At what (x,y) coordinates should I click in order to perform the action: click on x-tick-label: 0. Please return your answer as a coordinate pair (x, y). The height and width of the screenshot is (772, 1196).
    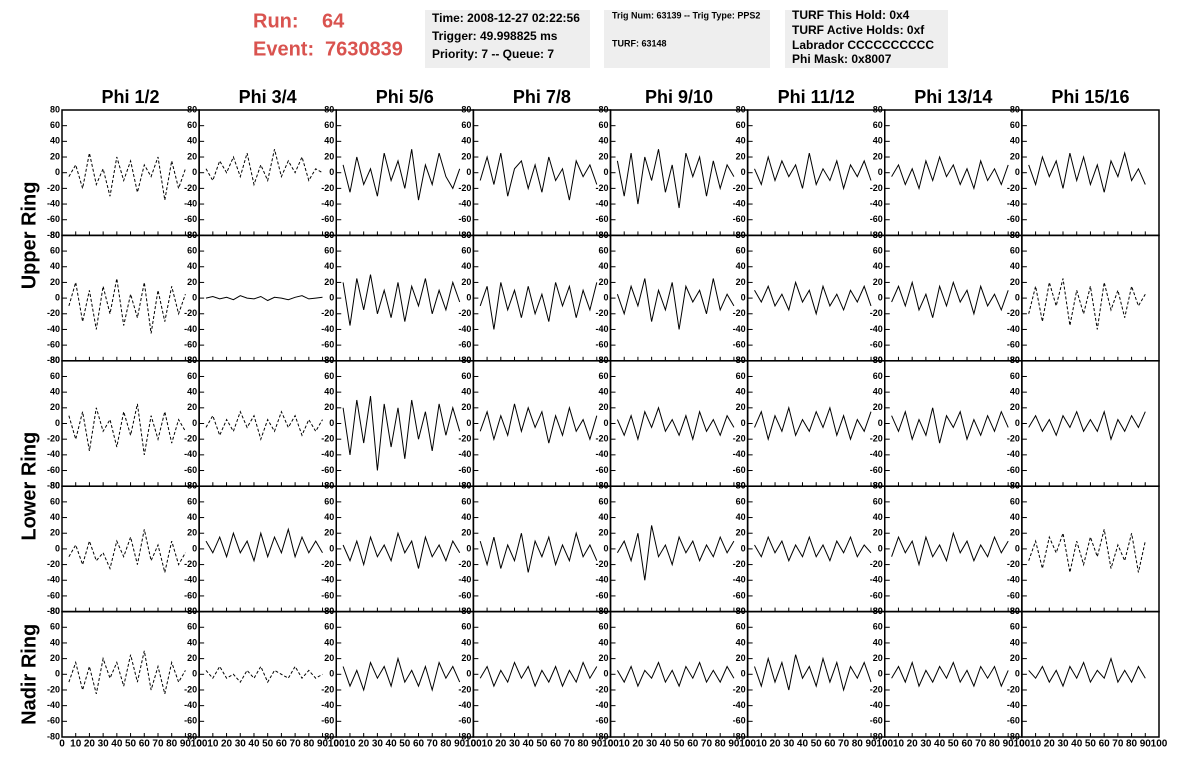
    Looking at the image, I should click on (62, 744).